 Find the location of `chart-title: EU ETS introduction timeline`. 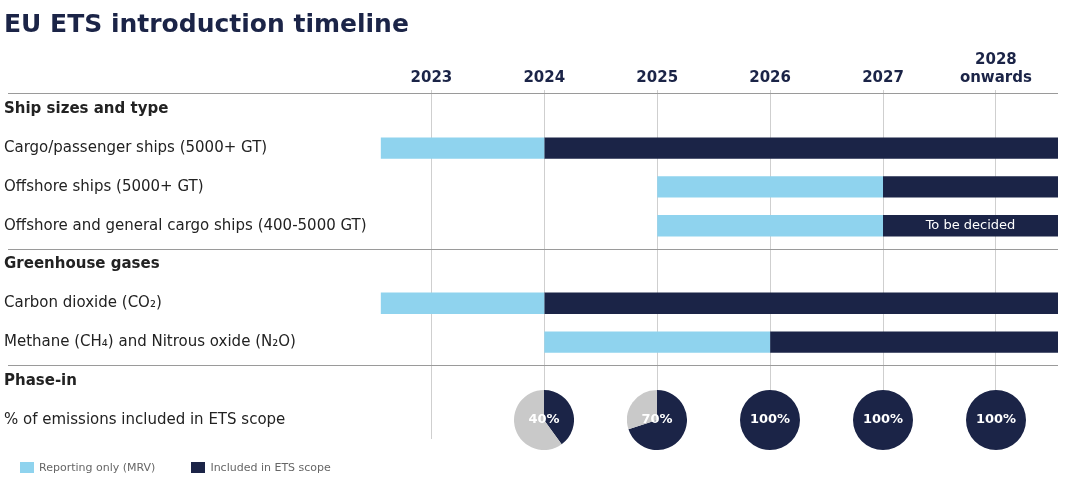

chart-title: EU ETS introduction timeline is located at coordinates (206, 23).